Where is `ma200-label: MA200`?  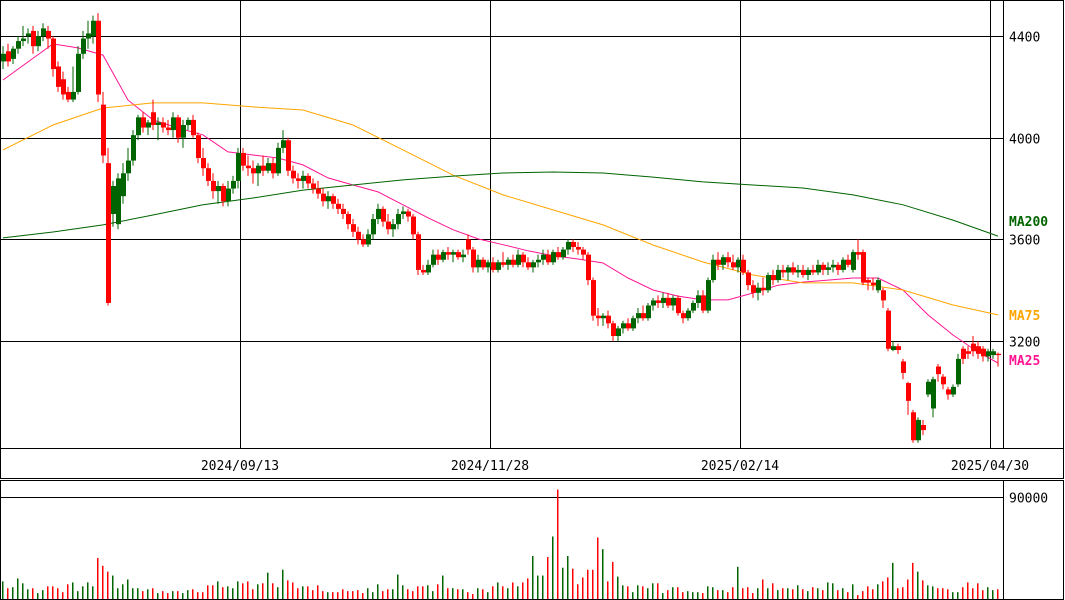
ma200-label: MA200 is located at coordinates (1028, 222).